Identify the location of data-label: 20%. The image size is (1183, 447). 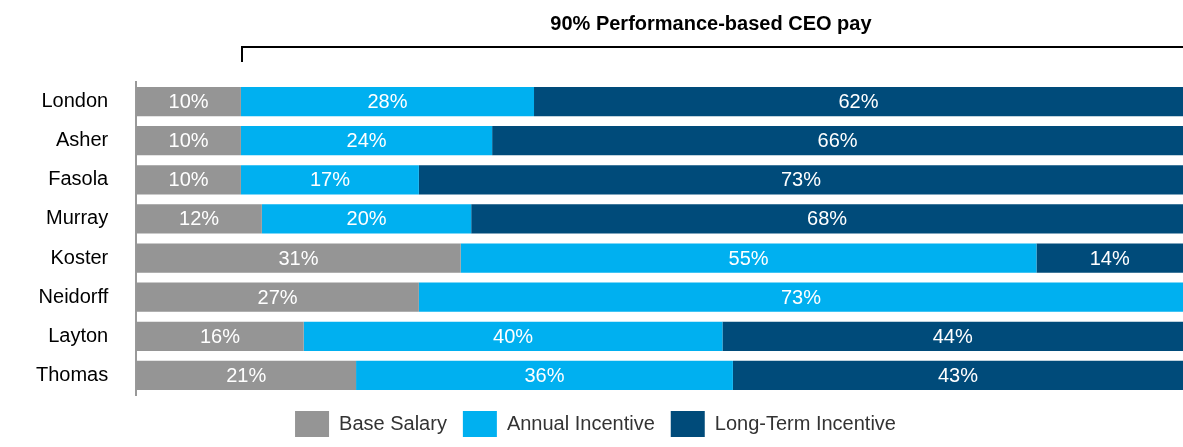
(366, 218).